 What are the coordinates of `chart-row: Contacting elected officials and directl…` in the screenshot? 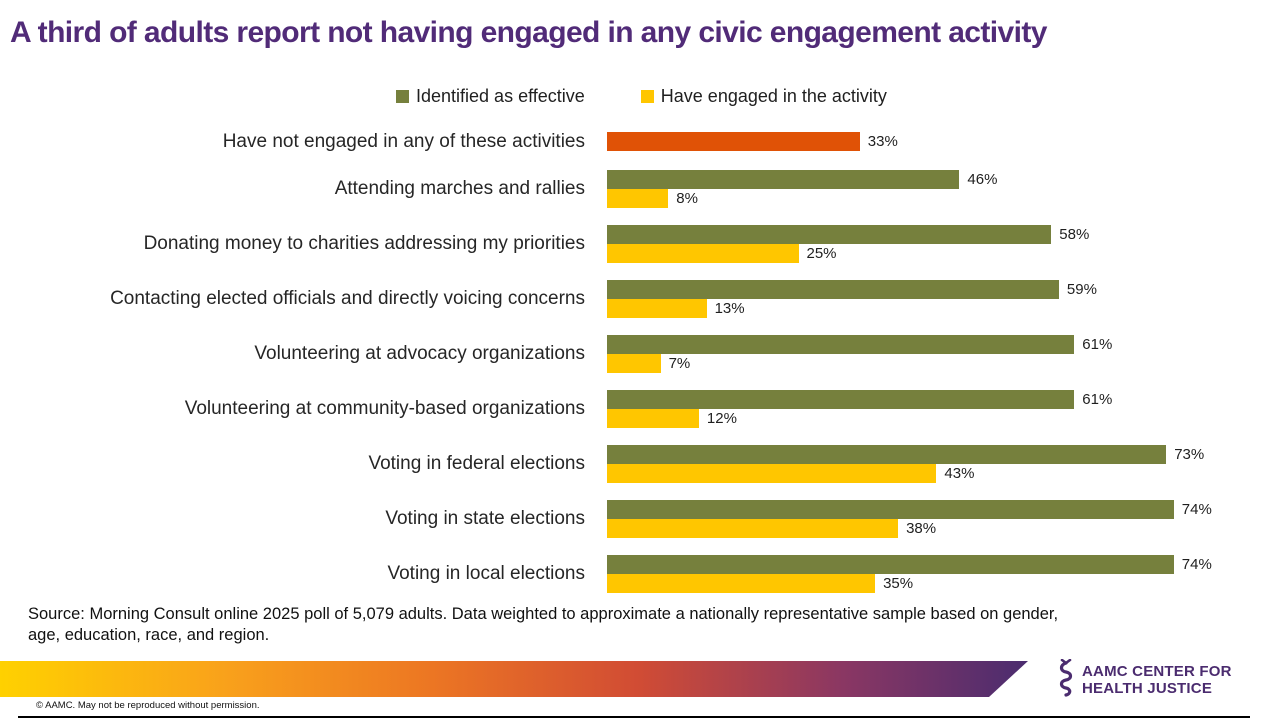 It's located at (640, 298).